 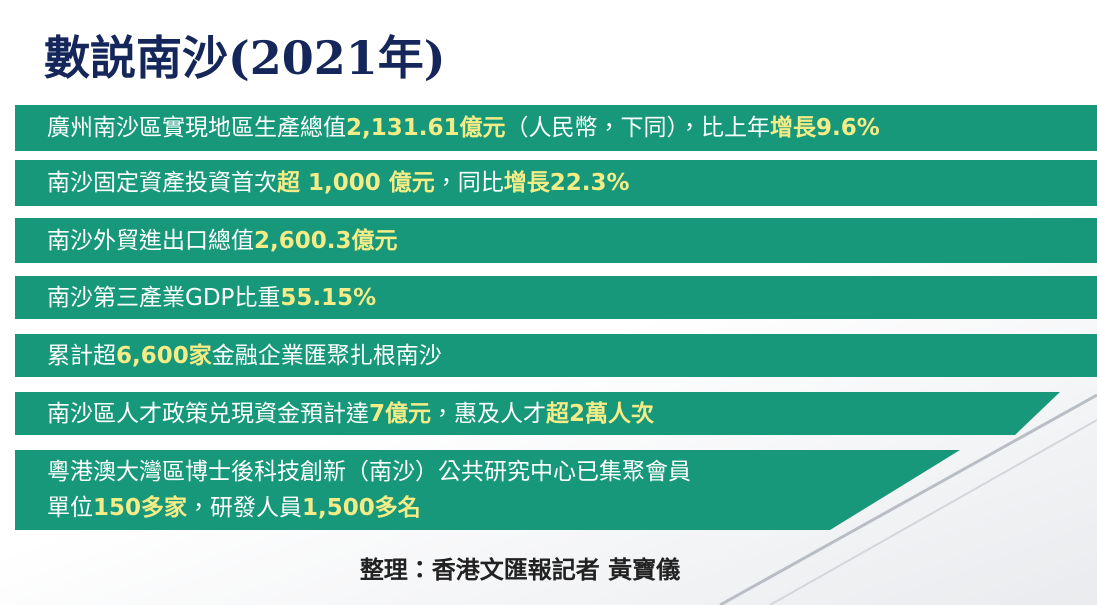 I want to click on item-bar: 南沙區人才政策兑現資金預計達7億元，惠及人才超2萬人次, so click(x=537, y=413).